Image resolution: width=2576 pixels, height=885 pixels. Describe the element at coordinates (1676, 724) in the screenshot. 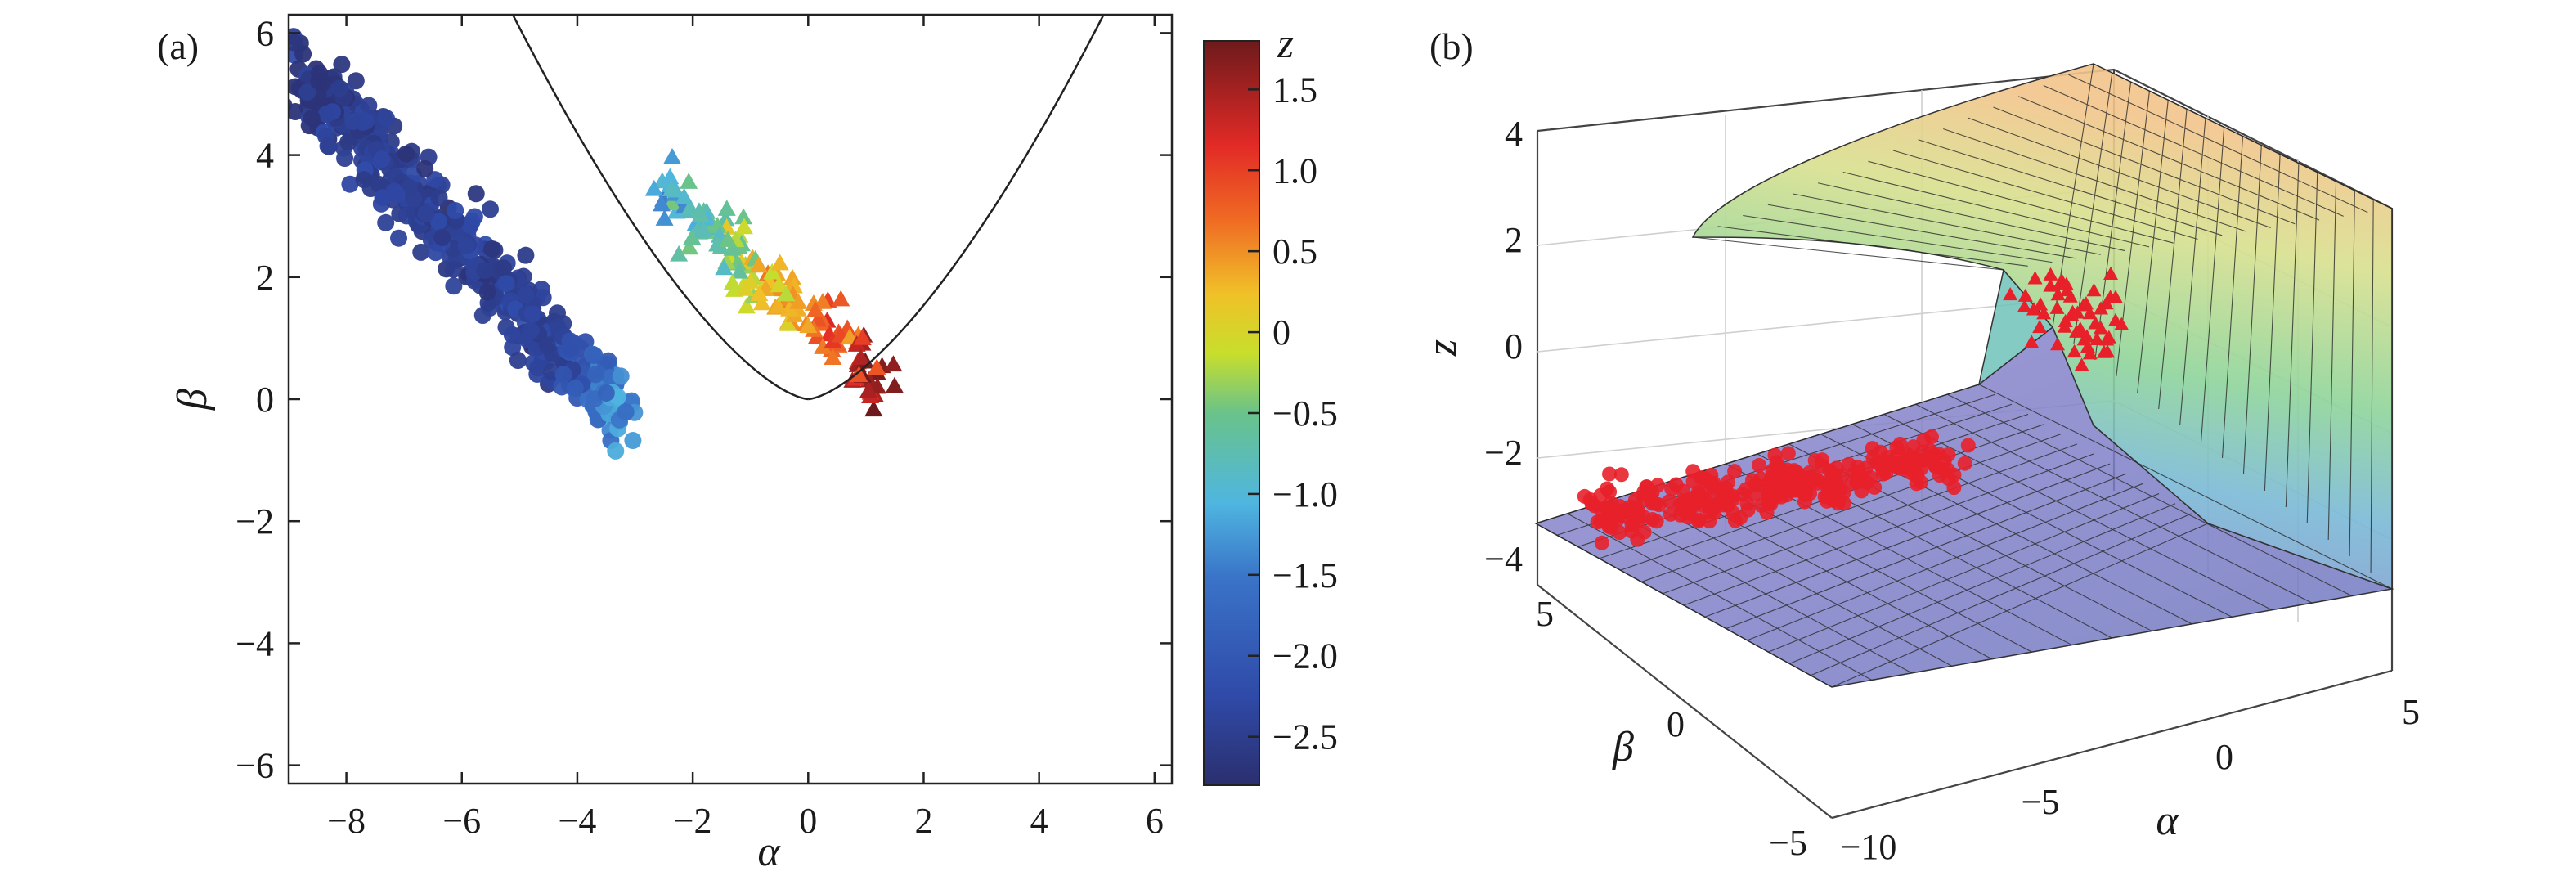

I see `beta-tick: 0` at that location.